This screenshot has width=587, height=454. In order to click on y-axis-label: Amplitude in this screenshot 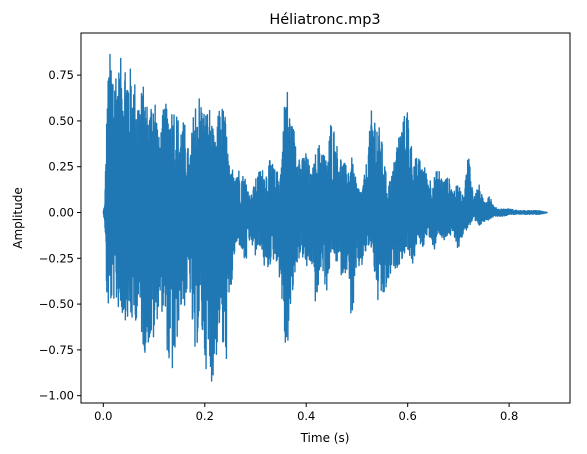, I will do `click(18, 218)`.